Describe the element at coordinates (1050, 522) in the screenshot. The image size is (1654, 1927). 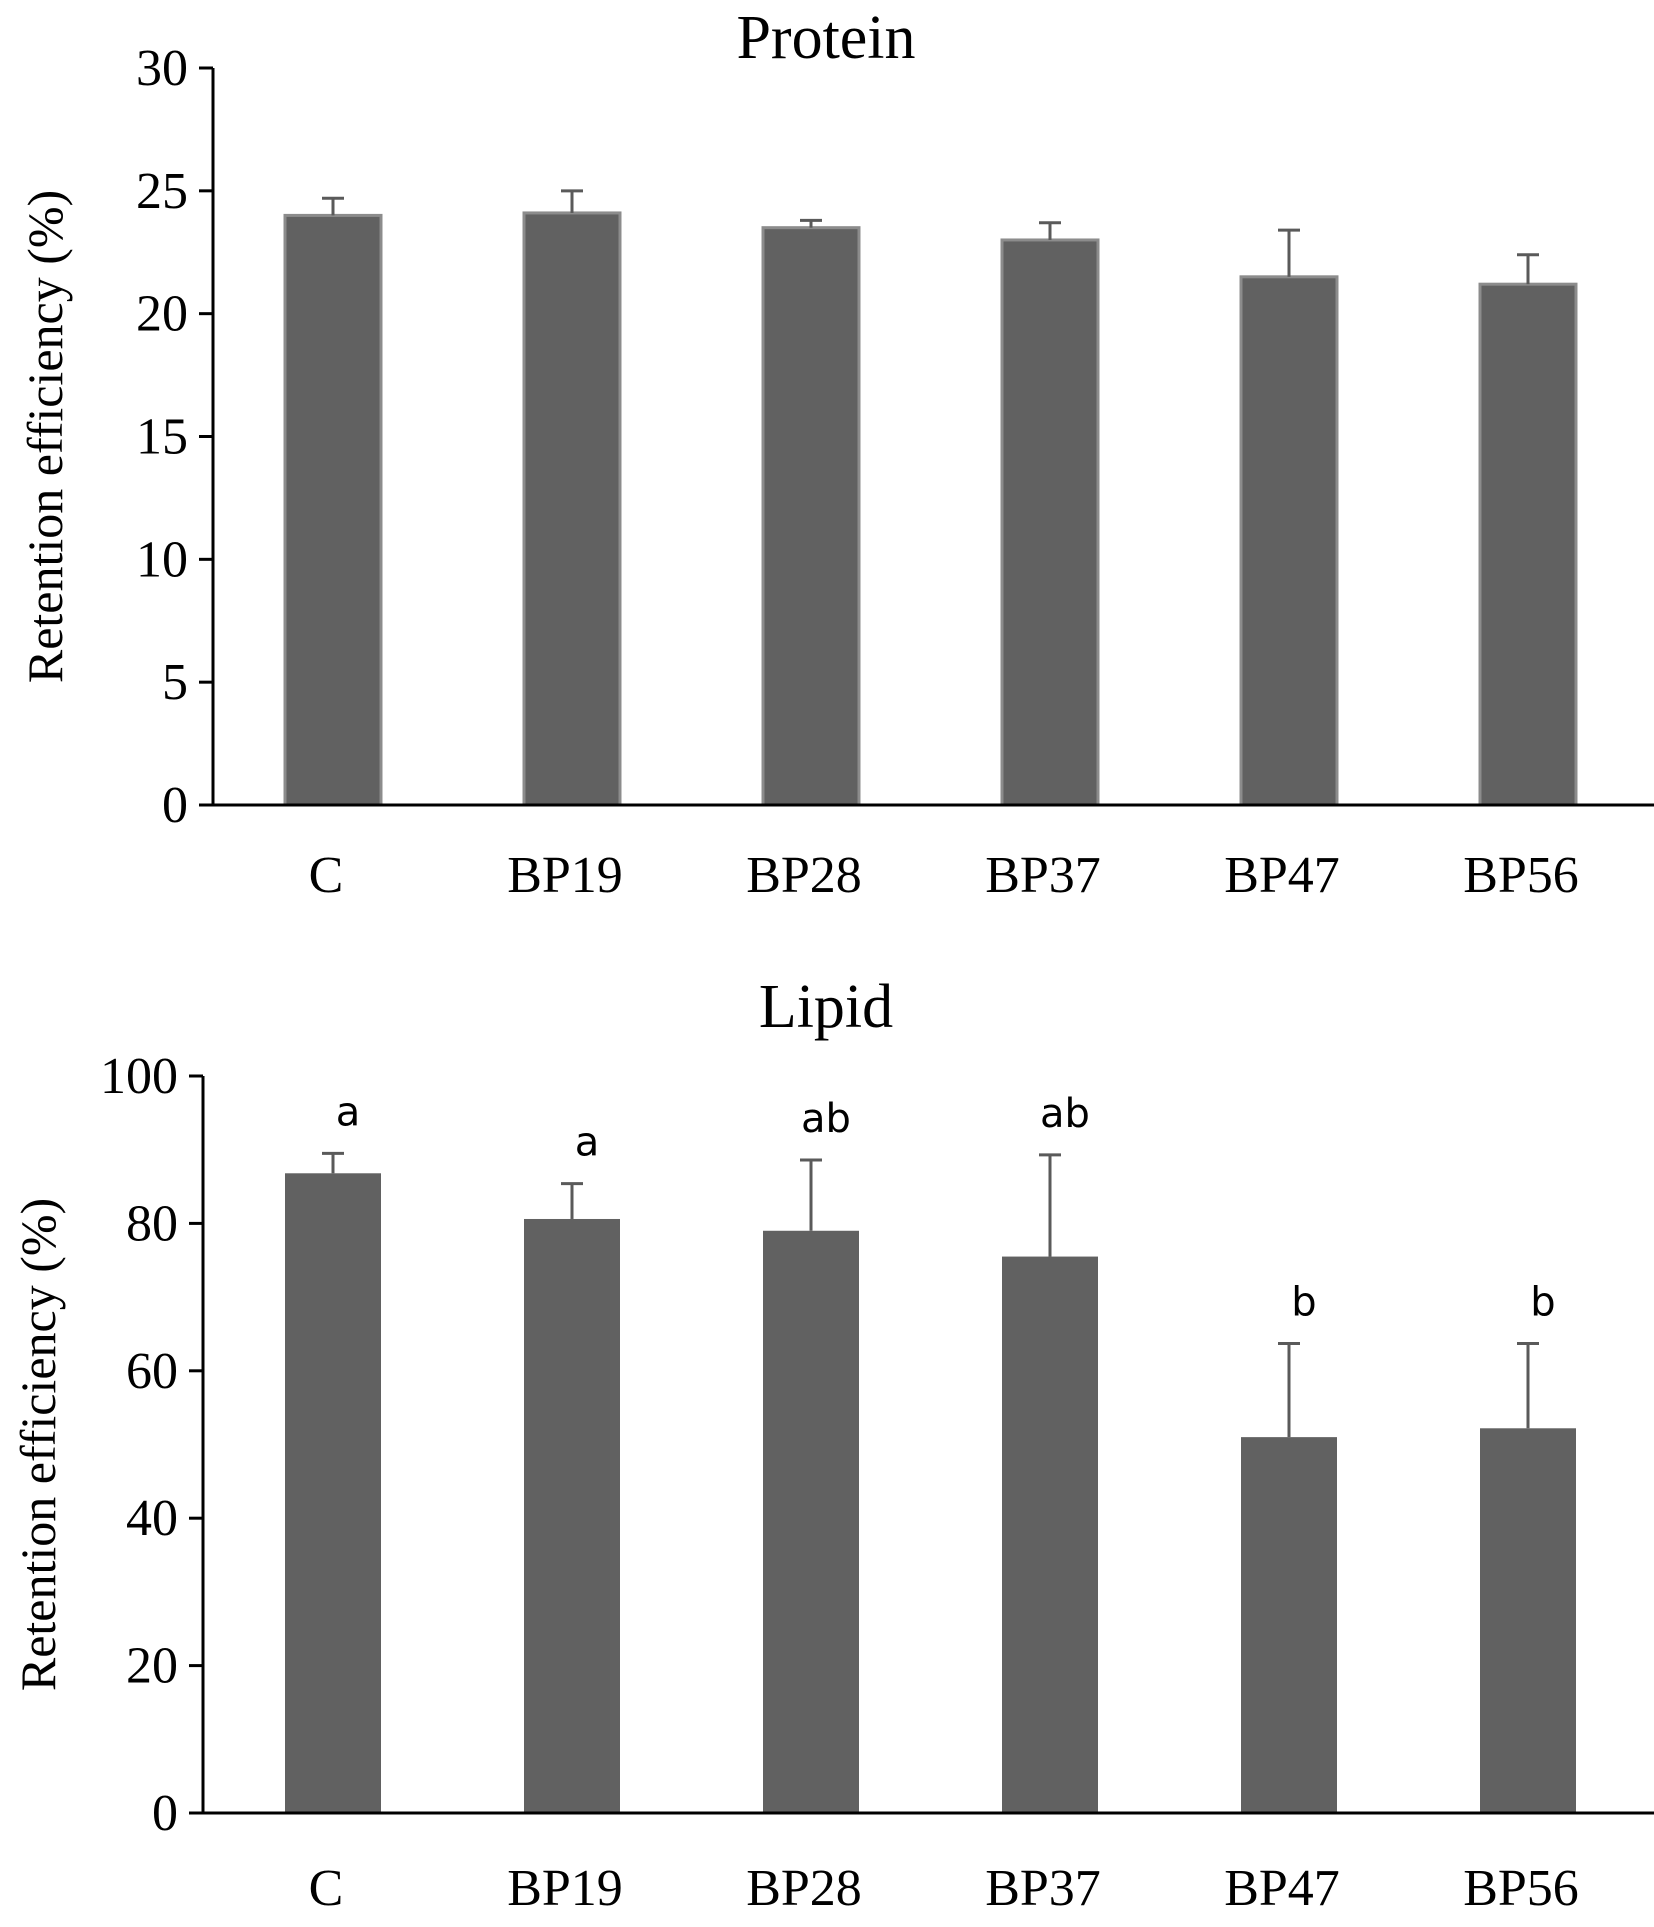
I see `protein-bar-bp37` at that location.